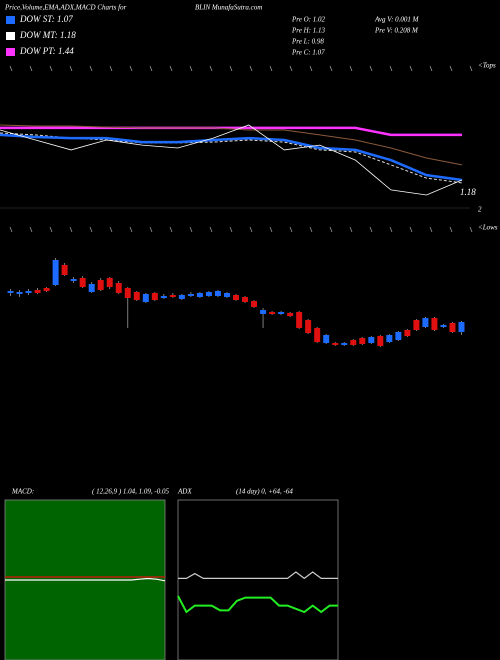 The image size is (500, 660). I want to click on legend-entry: DOW MT: 1.18, so click(47, 35).